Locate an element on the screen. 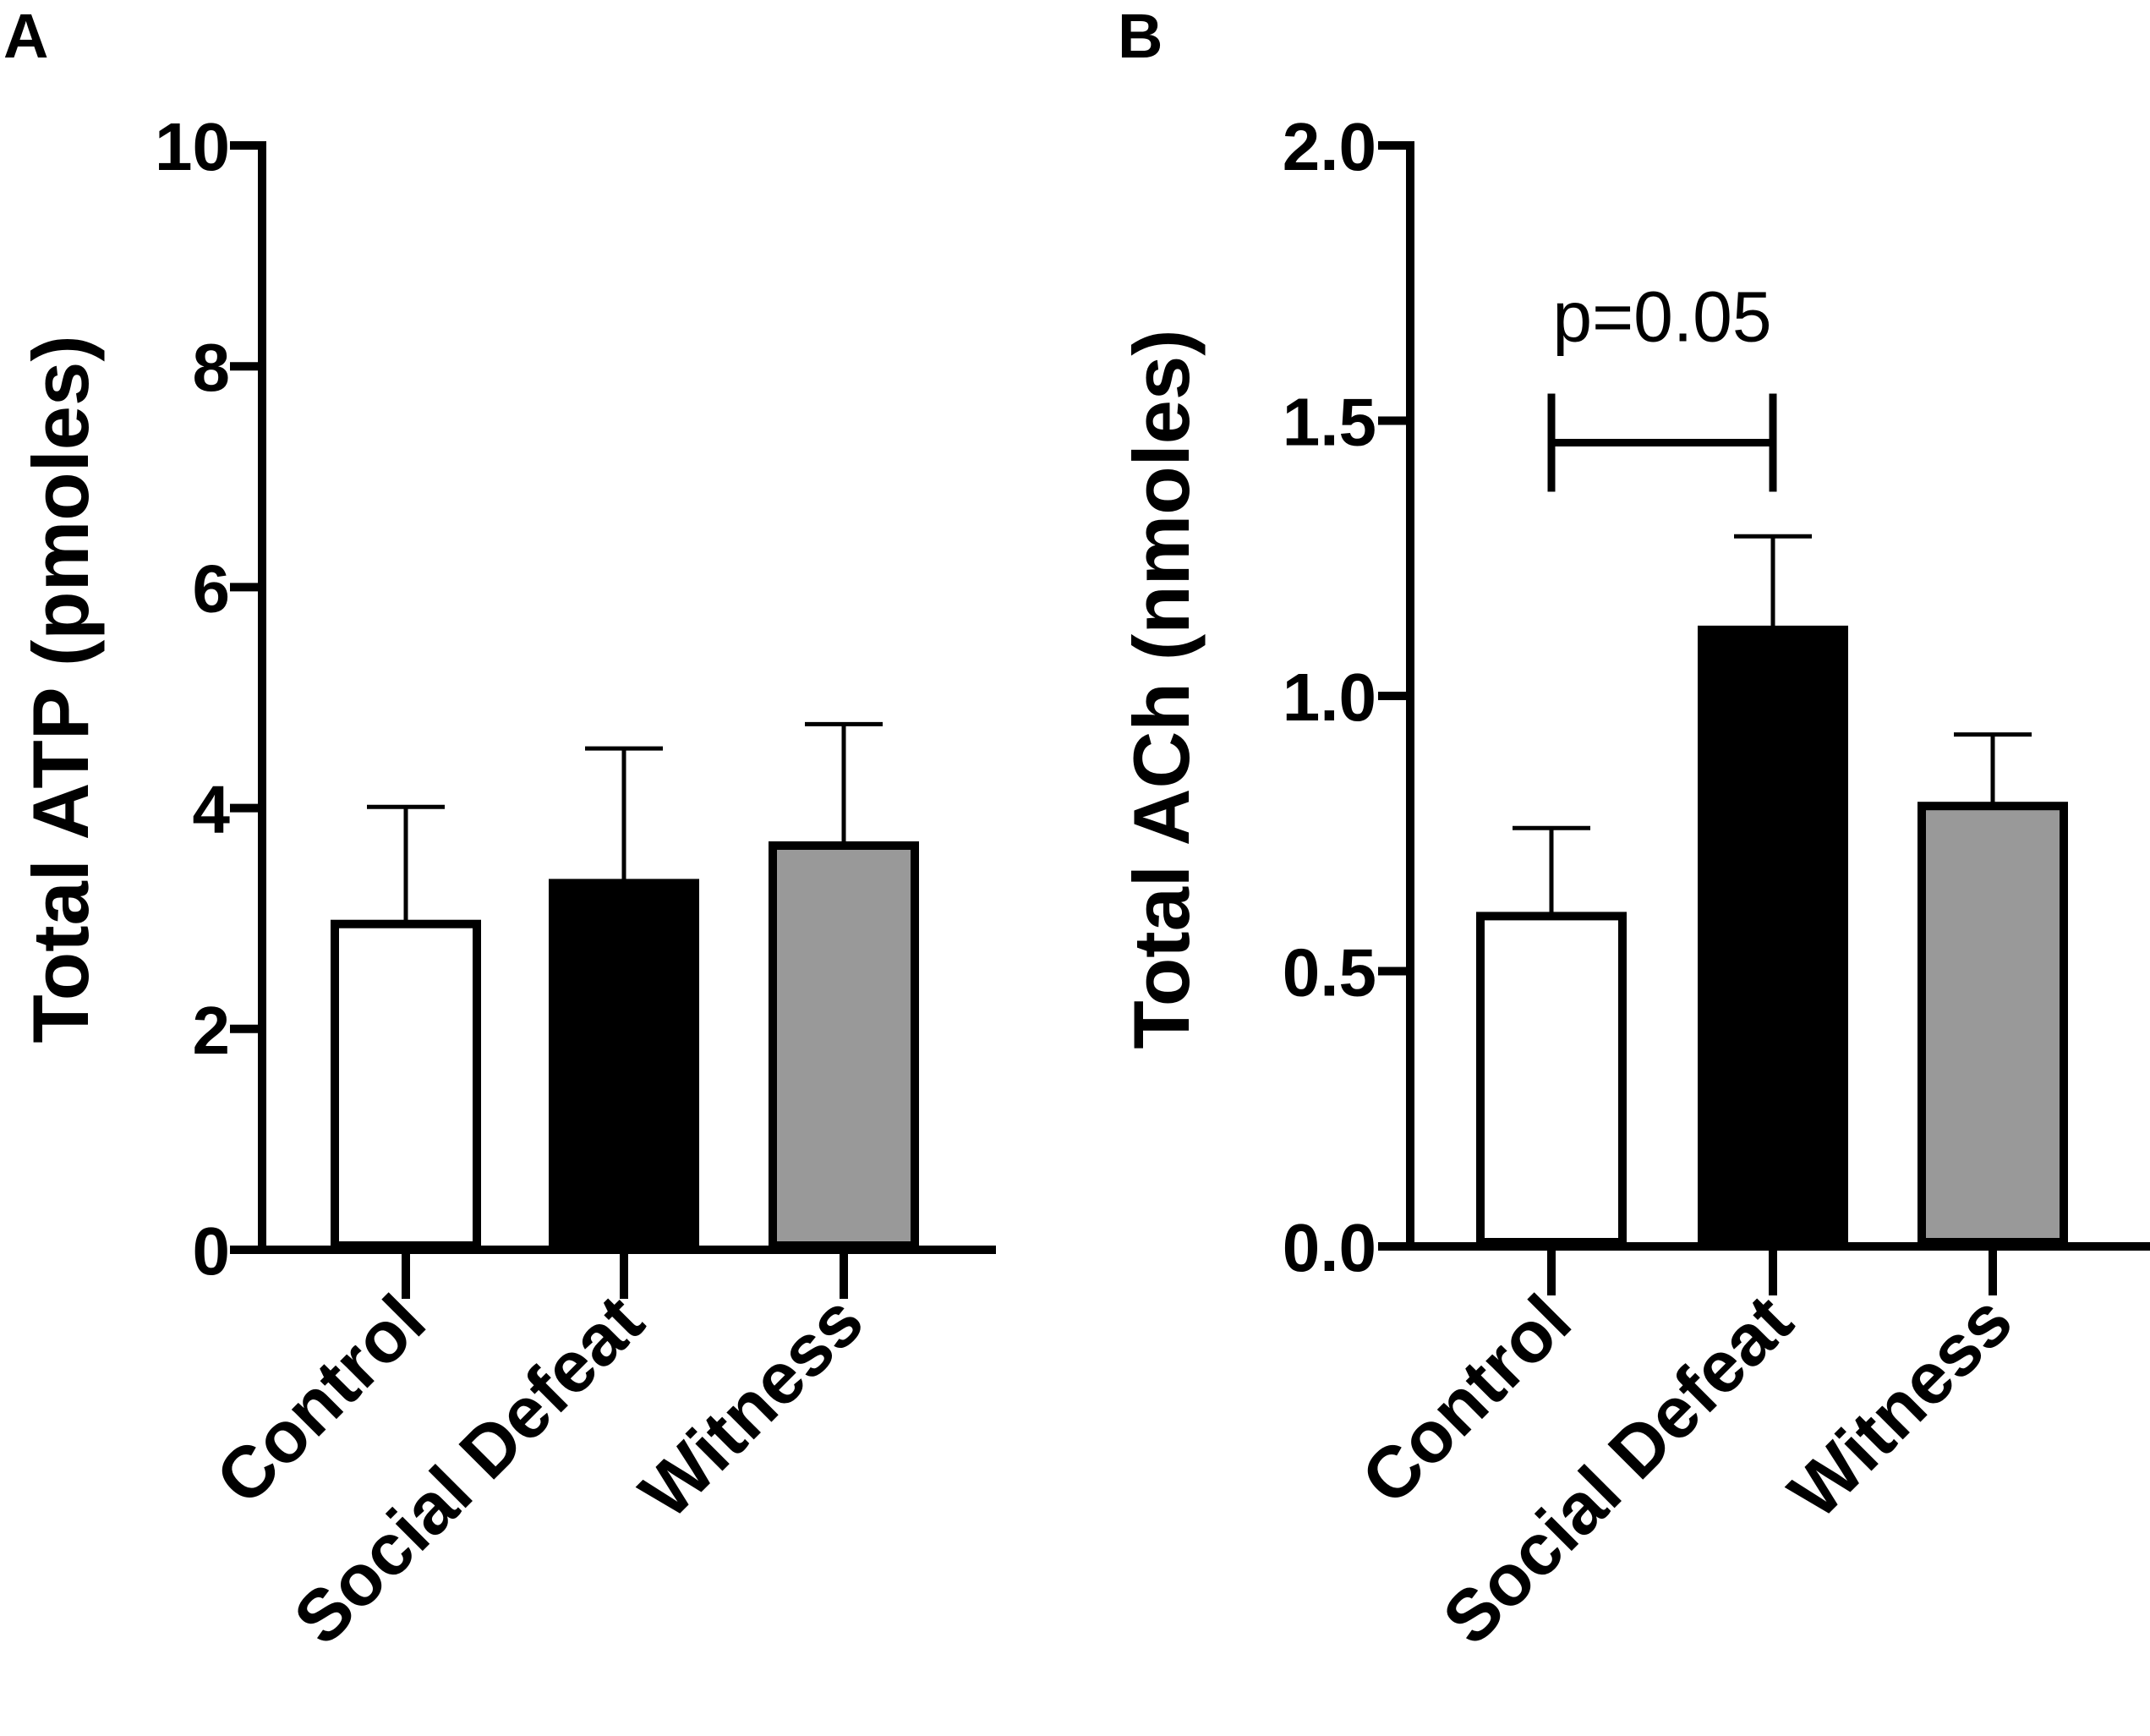 The image size is (2150, 1736). panel-a-bar-social-defeat is located at coordinates (624, 1064).